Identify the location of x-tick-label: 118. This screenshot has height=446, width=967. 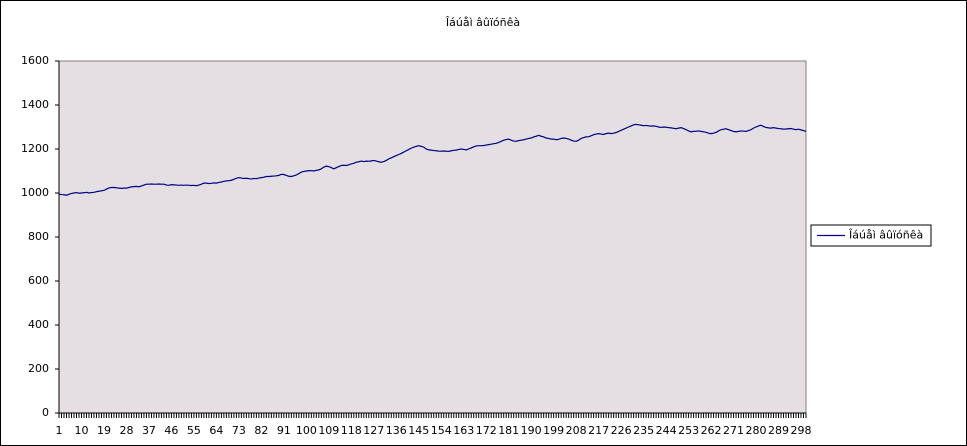
(351, 430).